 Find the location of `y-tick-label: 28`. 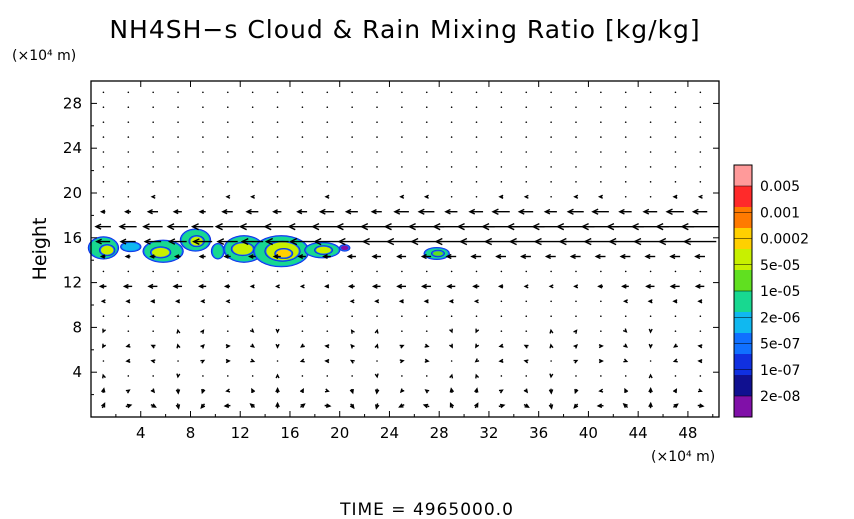

y-tick-label: 28 is located at coordinates (72, 103).